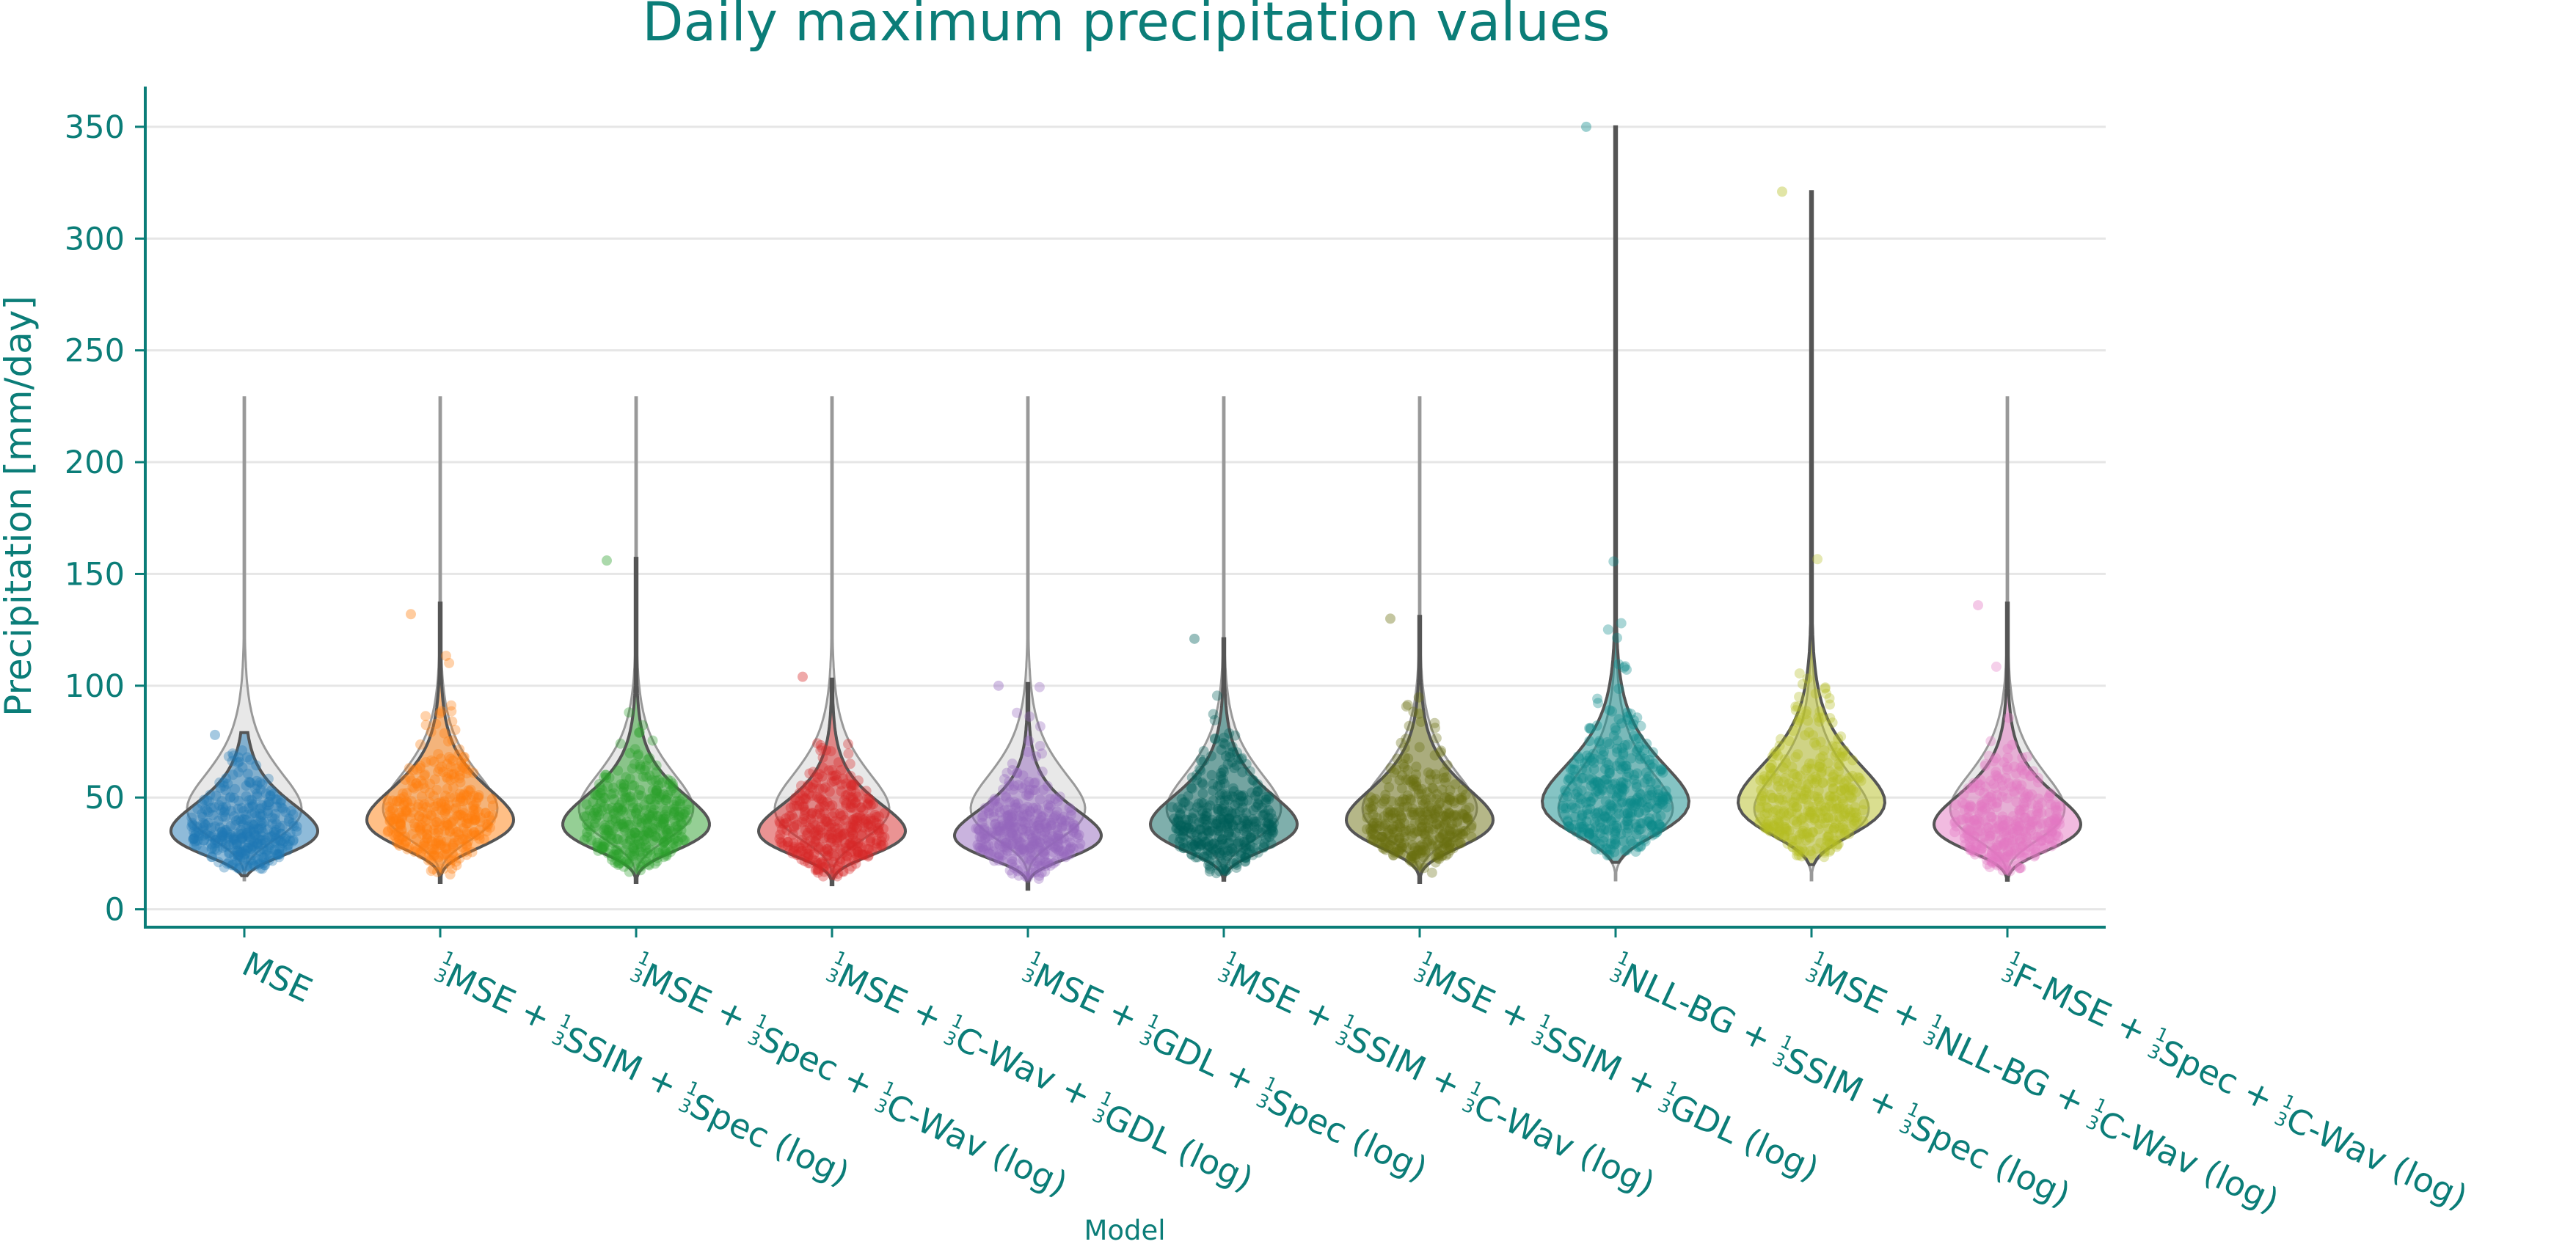  What do you see at coordinates (1126, 27) in the screenshot?
I see `chart-title: Daily maximum precipitation values` at bounding box center [1126, 27].